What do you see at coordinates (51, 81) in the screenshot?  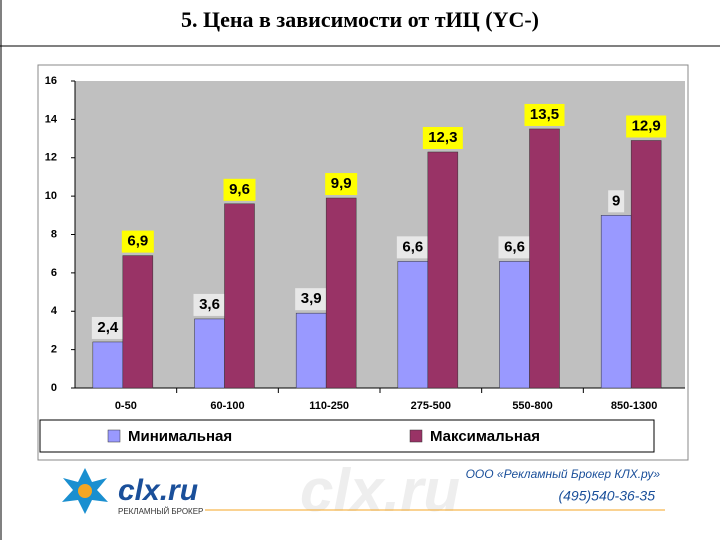 I see `y-tick-label: 16` at bounding box center [51, 81].